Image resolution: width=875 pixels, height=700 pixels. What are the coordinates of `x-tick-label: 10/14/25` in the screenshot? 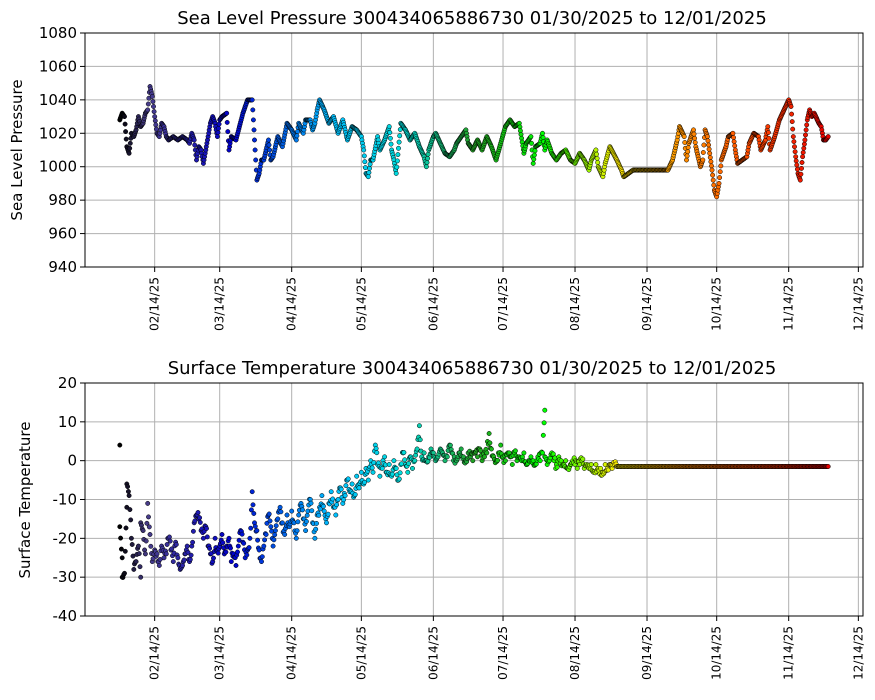 It's located at (717, 304).